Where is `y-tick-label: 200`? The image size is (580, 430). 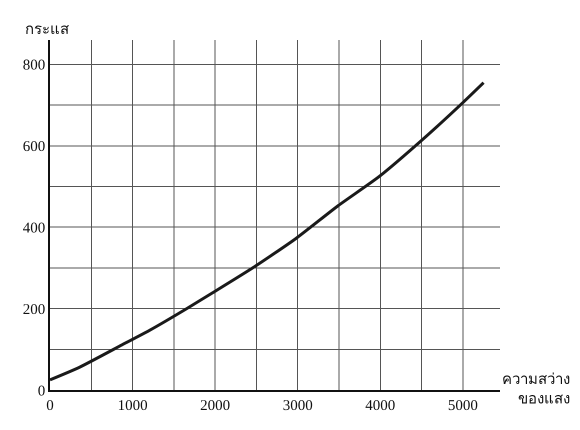 y-tick-label: 200 is located at coordinates (34, 310).